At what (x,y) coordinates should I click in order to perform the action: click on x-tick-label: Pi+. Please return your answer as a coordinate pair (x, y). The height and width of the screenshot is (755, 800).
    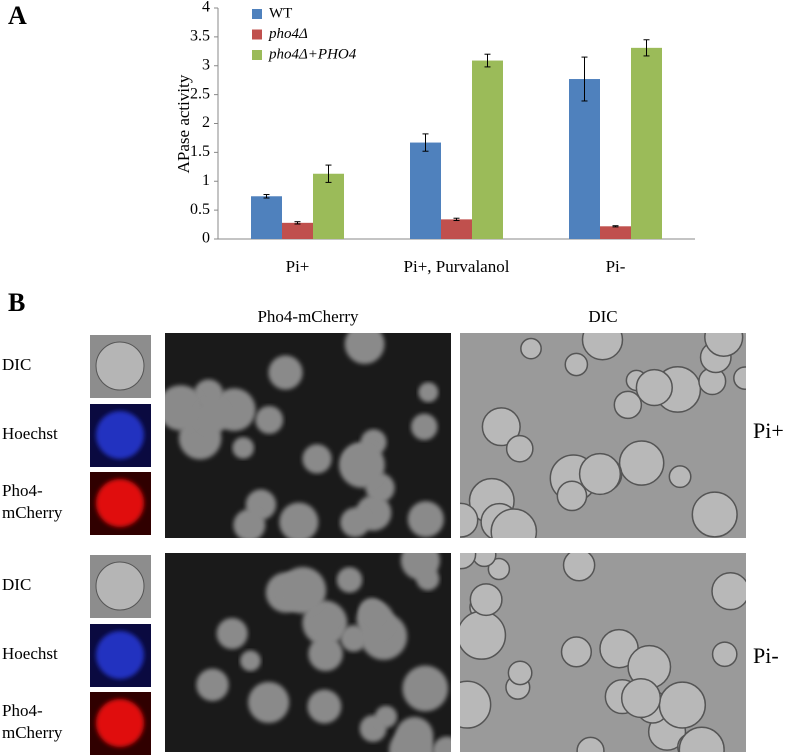
    Looking at the image, I should click on (298, 266).